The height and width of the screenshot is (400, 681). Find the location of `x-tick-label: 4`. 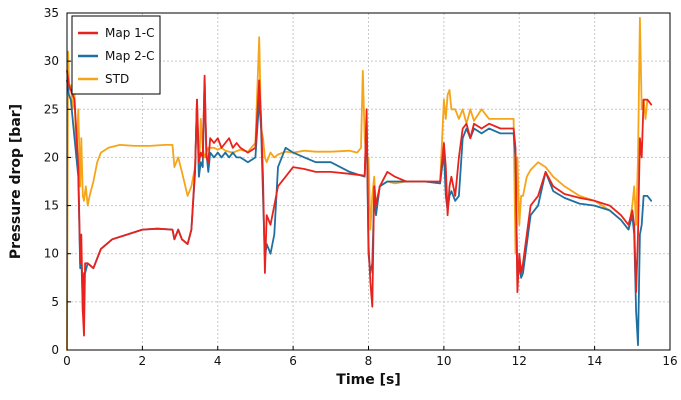

x-tick-label: 4 is located at coordinates (218, 361).